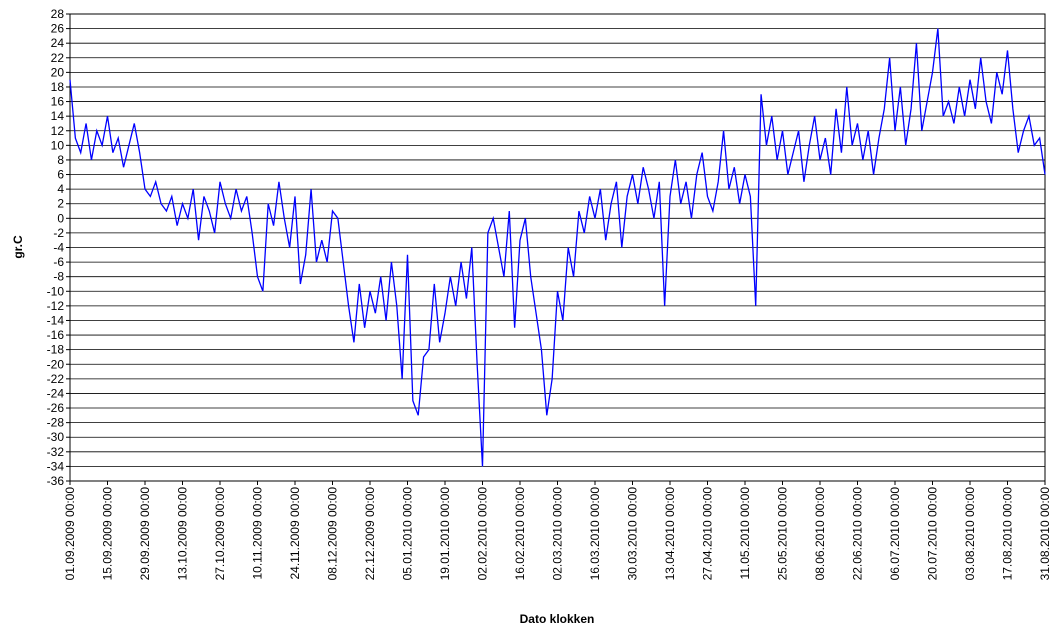 The image size is (1050, 633). What do you see at coordinates (56, 437) in the screenshot?
I see `y-tick-label: -30` at bounding box center [56, 437].